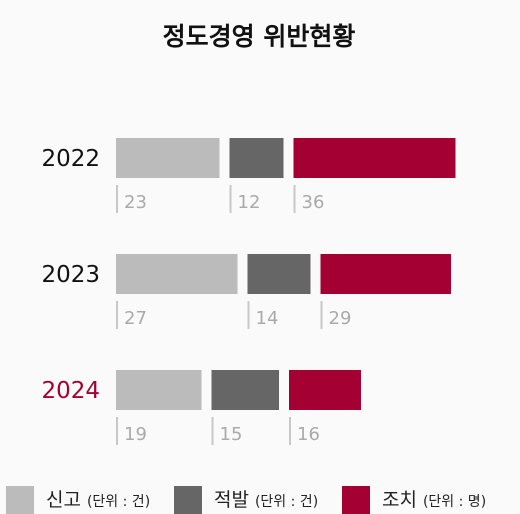  Describe the element at coordinates (231, 500) in the screenshot. I see `legend-name-적발: 적발` at that location.